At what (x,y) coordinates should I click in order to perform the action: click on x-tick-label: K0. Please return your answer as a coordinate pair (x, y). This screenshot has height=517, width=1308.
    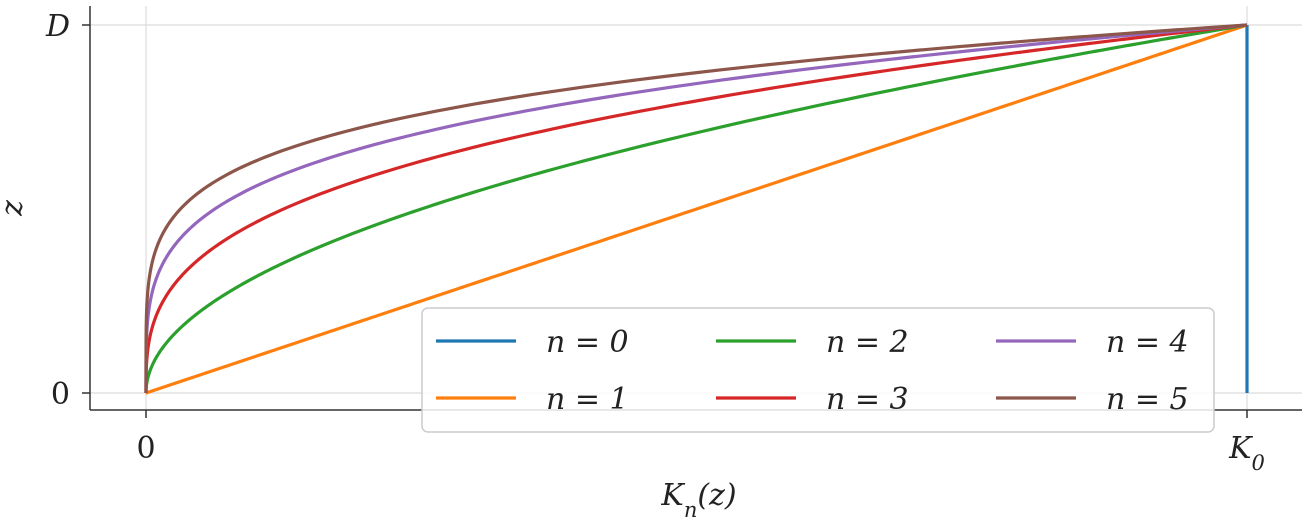
    Looking at the image, I should click on (1246, 453).